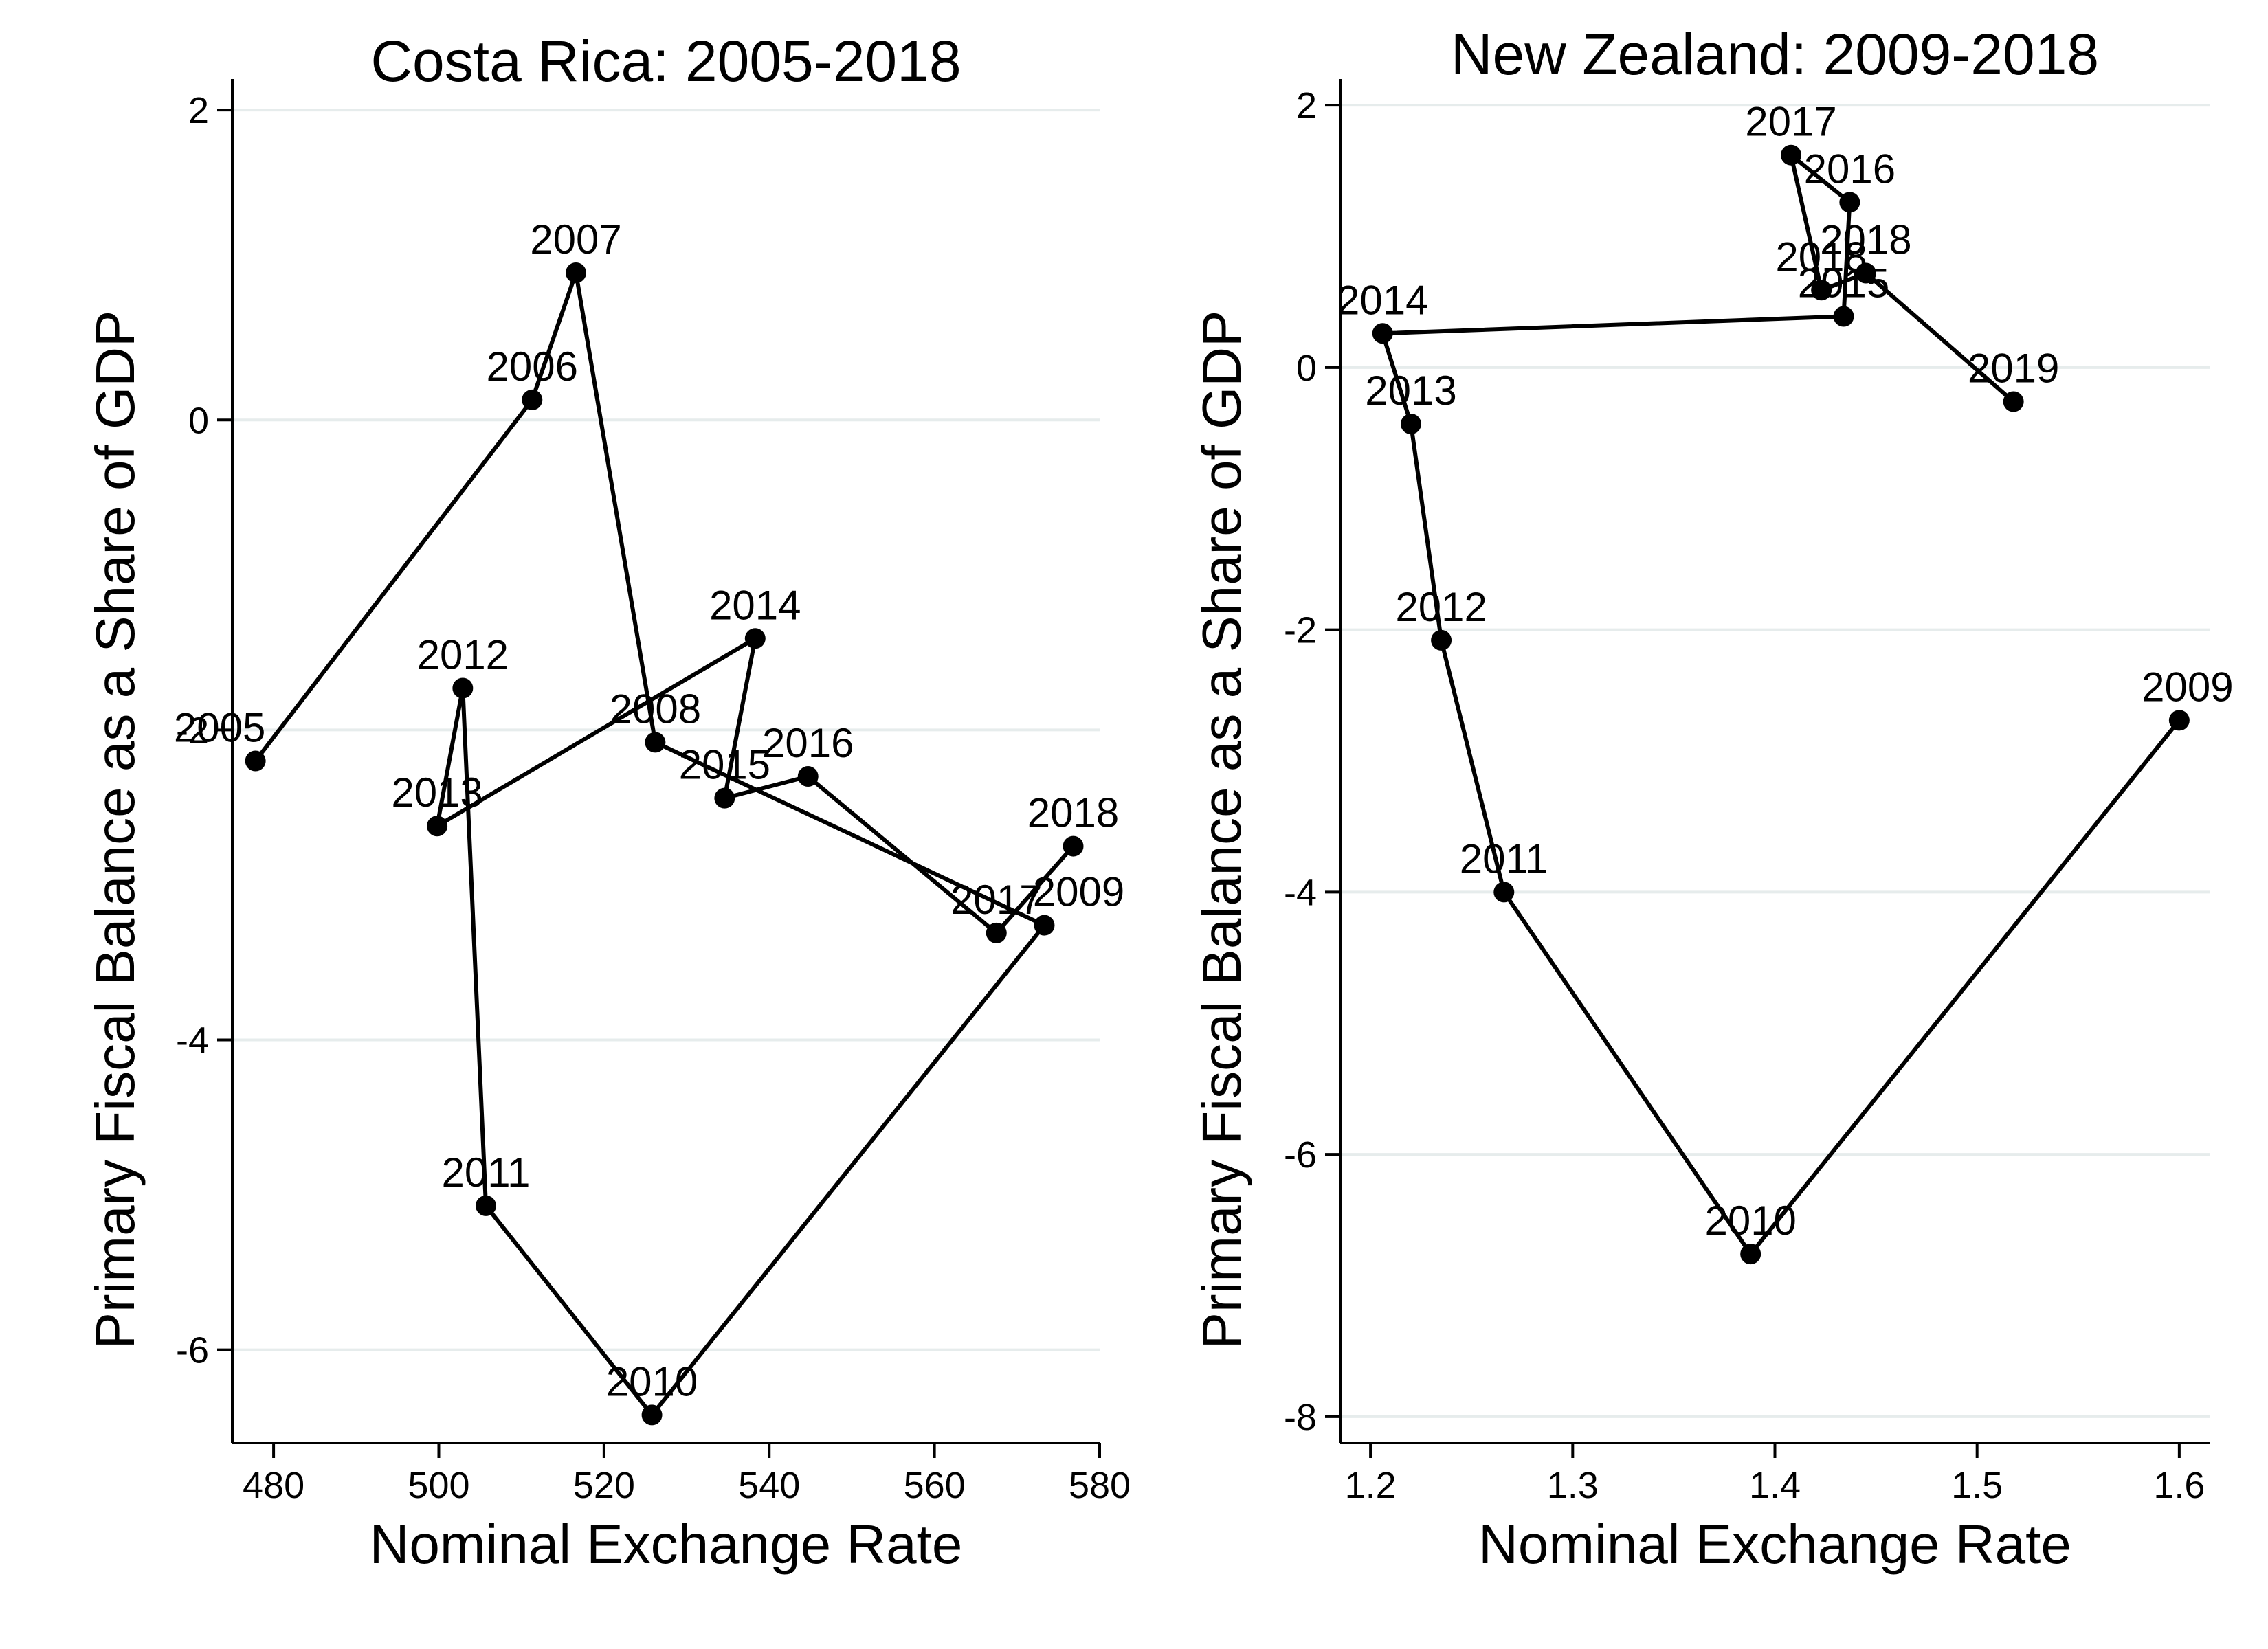 Image resolution: width=2268 pixels, height=1649 pixels. What do you see at coordinates (665, 61) in the screenshot?
I see `chart-title: Costa Rica: 2005-2018` at bounding box center [665, 61].